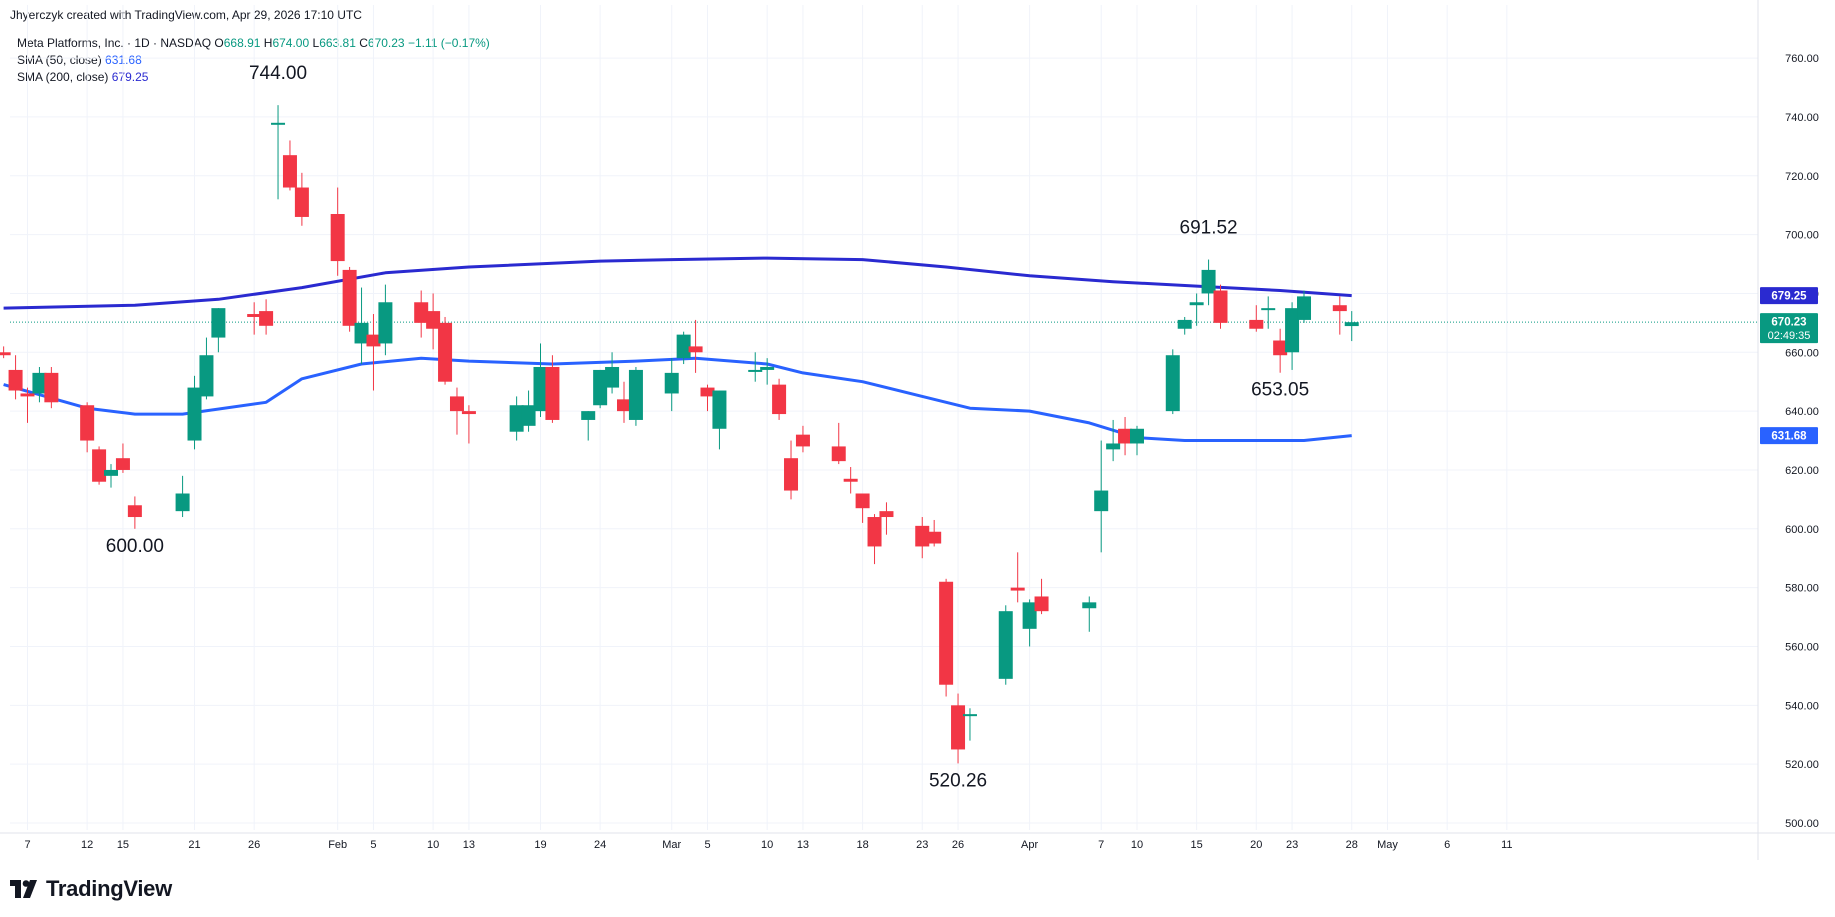  Describe the element at coordinates (1280, 390) in the screenshot. I see `price-annotation: 653.05` at that location.